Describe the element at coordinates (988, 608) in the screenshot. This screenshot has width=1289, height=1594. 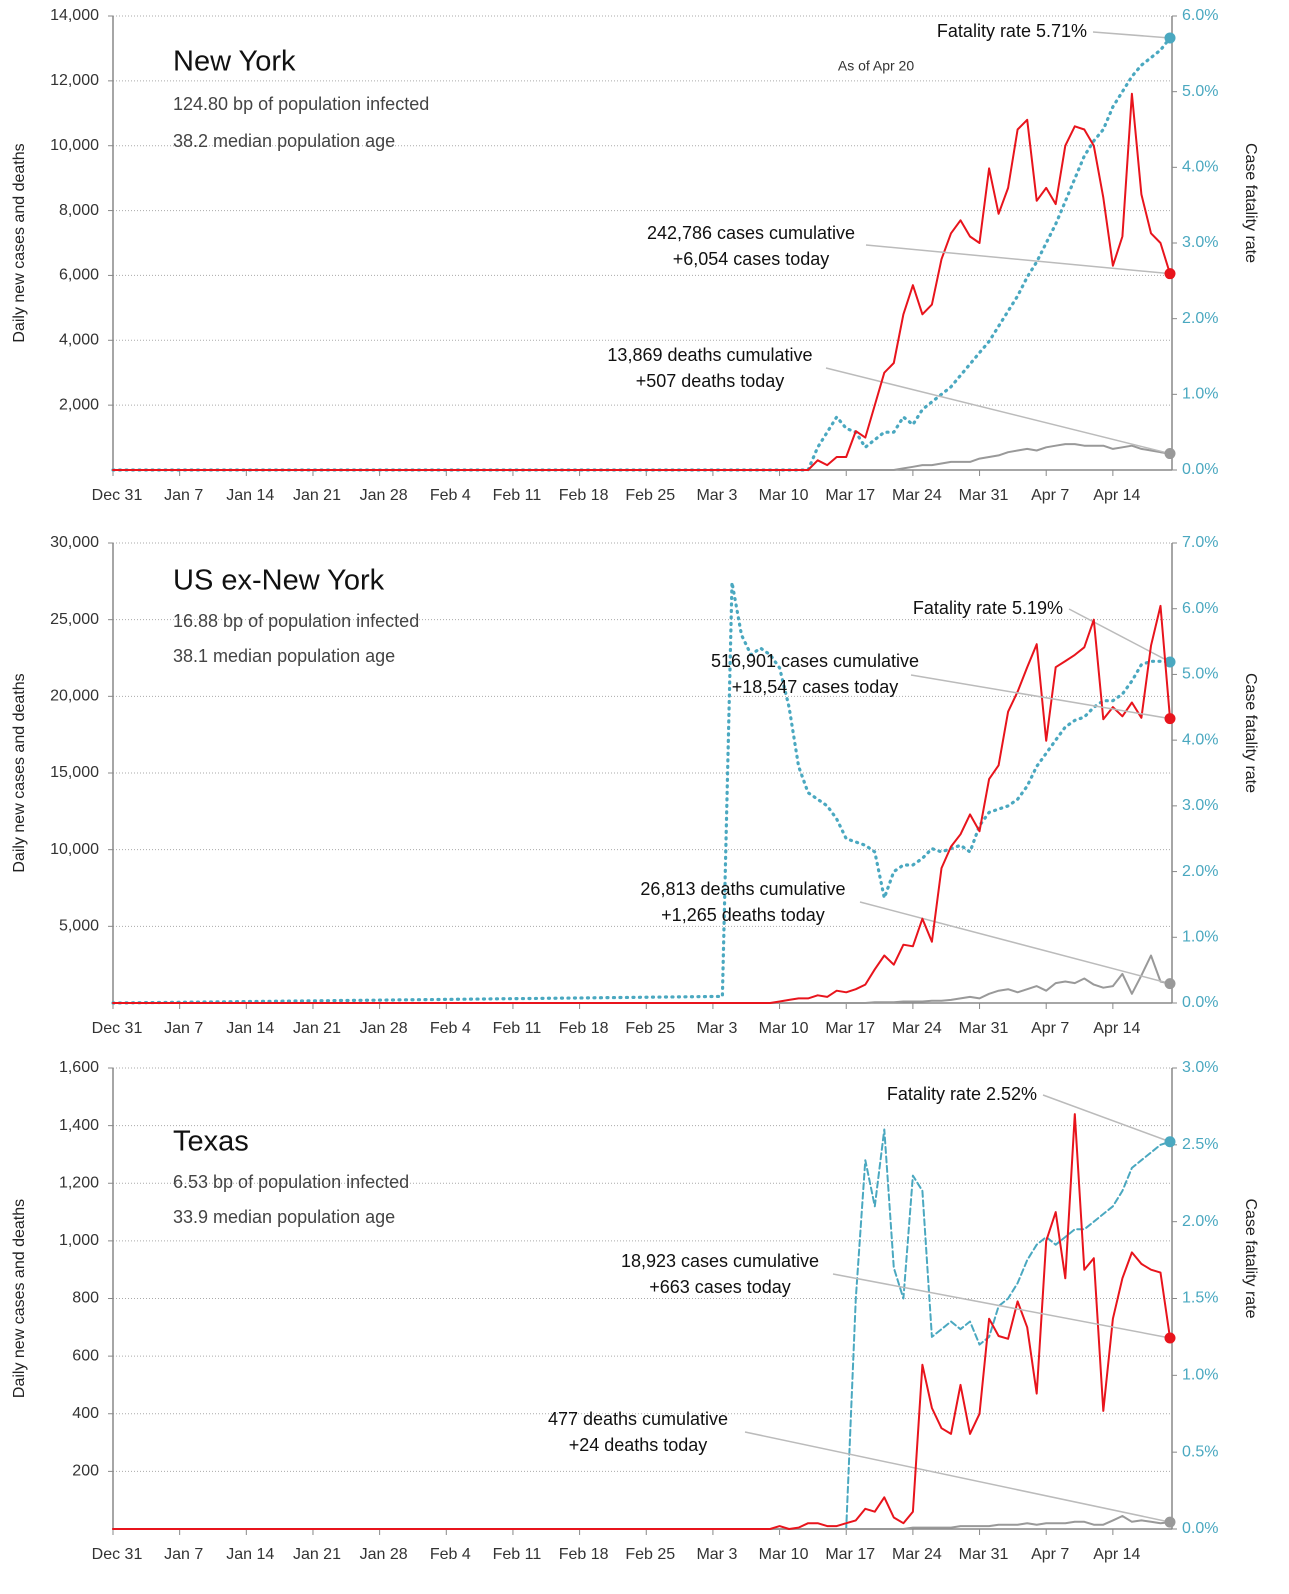
I see `callout: Fatality rate 5.19%` at that location.